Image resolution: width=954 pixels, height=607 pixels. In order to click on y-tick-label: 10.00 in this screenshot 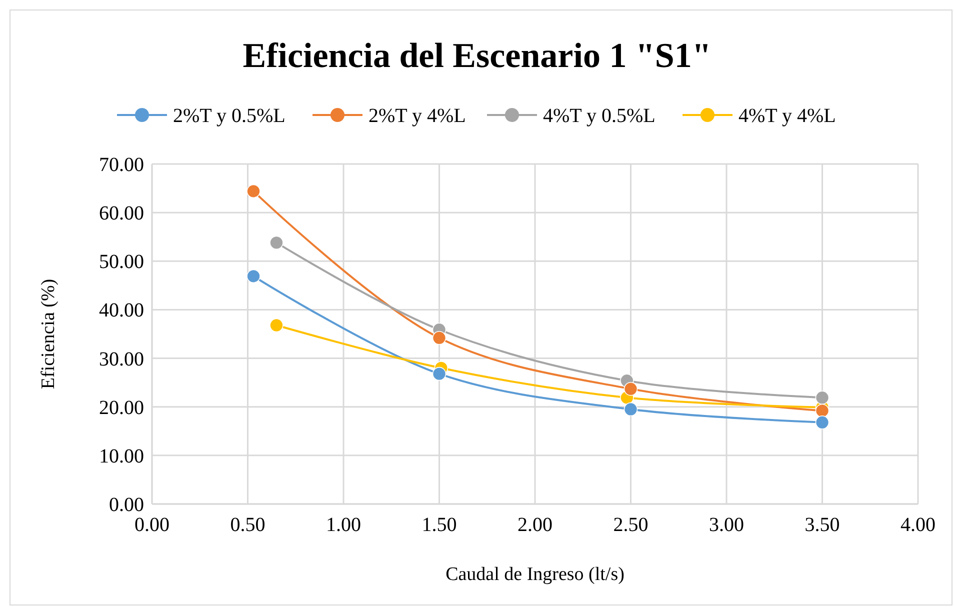, I will do `click(121, 456)`.